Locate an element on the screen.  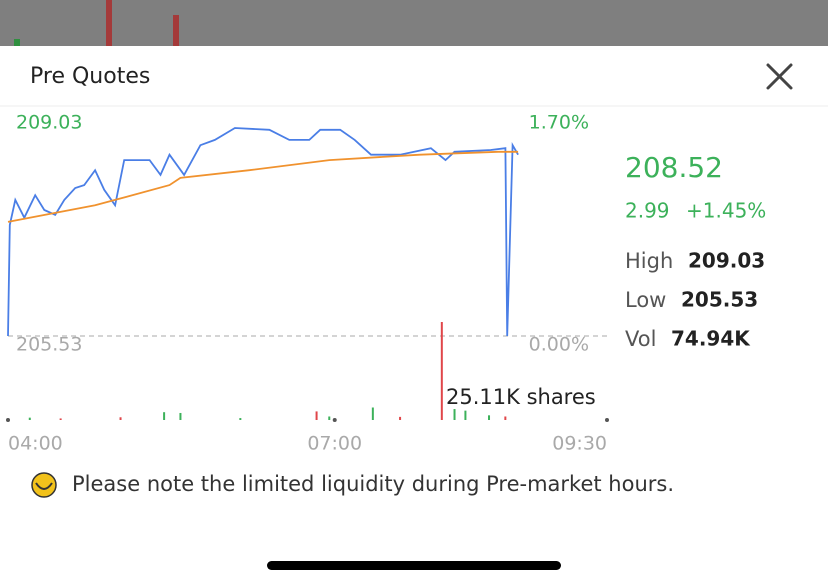
y2-tick-label: 0.00% is located at coordinates (559, 345).